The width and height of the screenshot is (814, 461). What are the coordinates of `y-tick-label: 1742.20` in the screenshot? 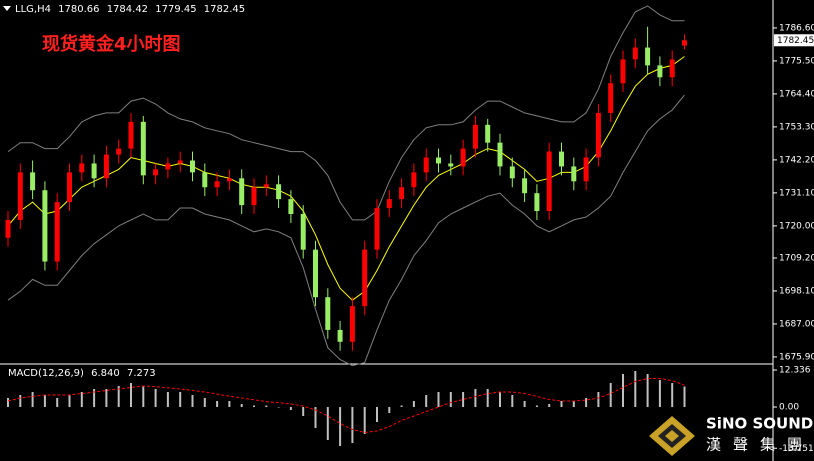 It's located at (796, 160).